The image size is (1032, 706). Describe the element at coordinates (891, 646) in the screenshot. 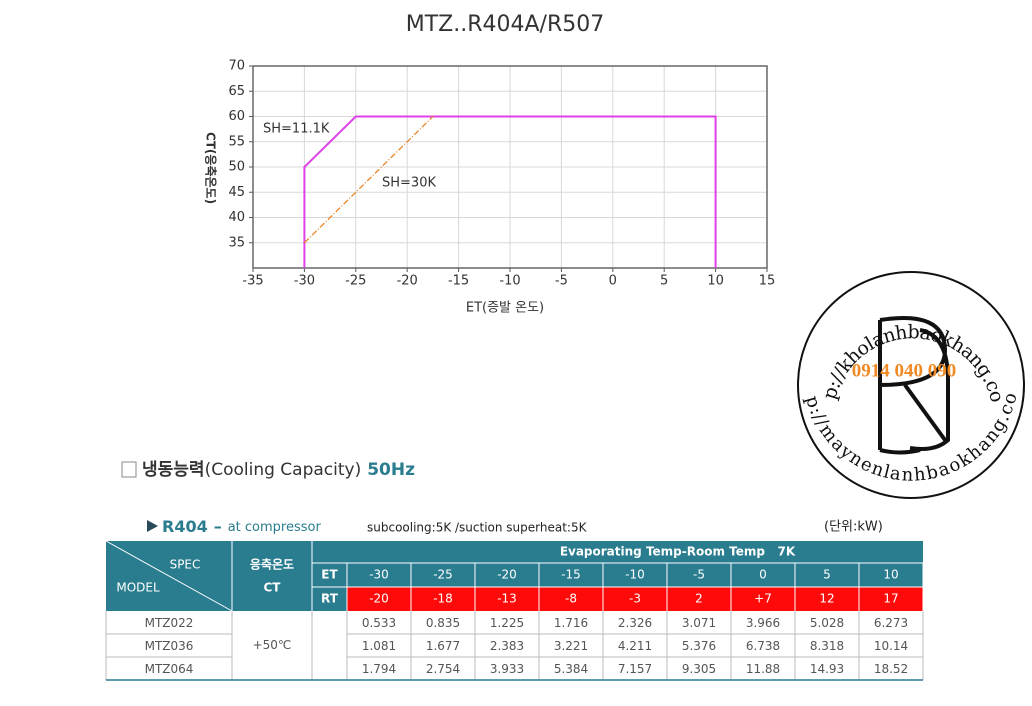

I see `capacity-value: 10.14` at that location.